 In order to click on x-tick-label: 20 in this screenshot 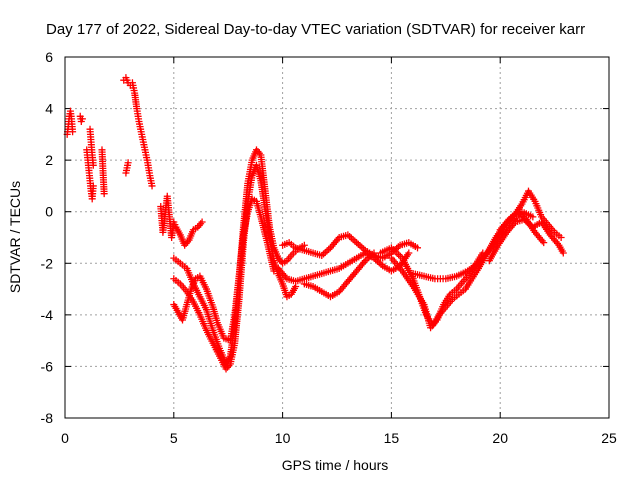, I will do `click(500, 438)`.